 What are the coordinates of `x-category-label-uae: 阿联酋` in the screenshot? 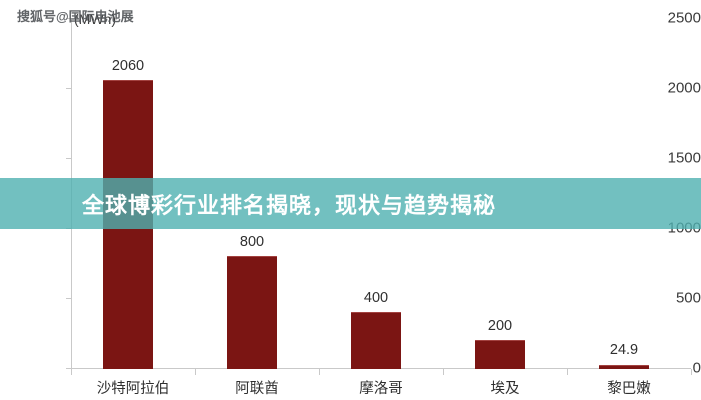 It's located at (257, 389).